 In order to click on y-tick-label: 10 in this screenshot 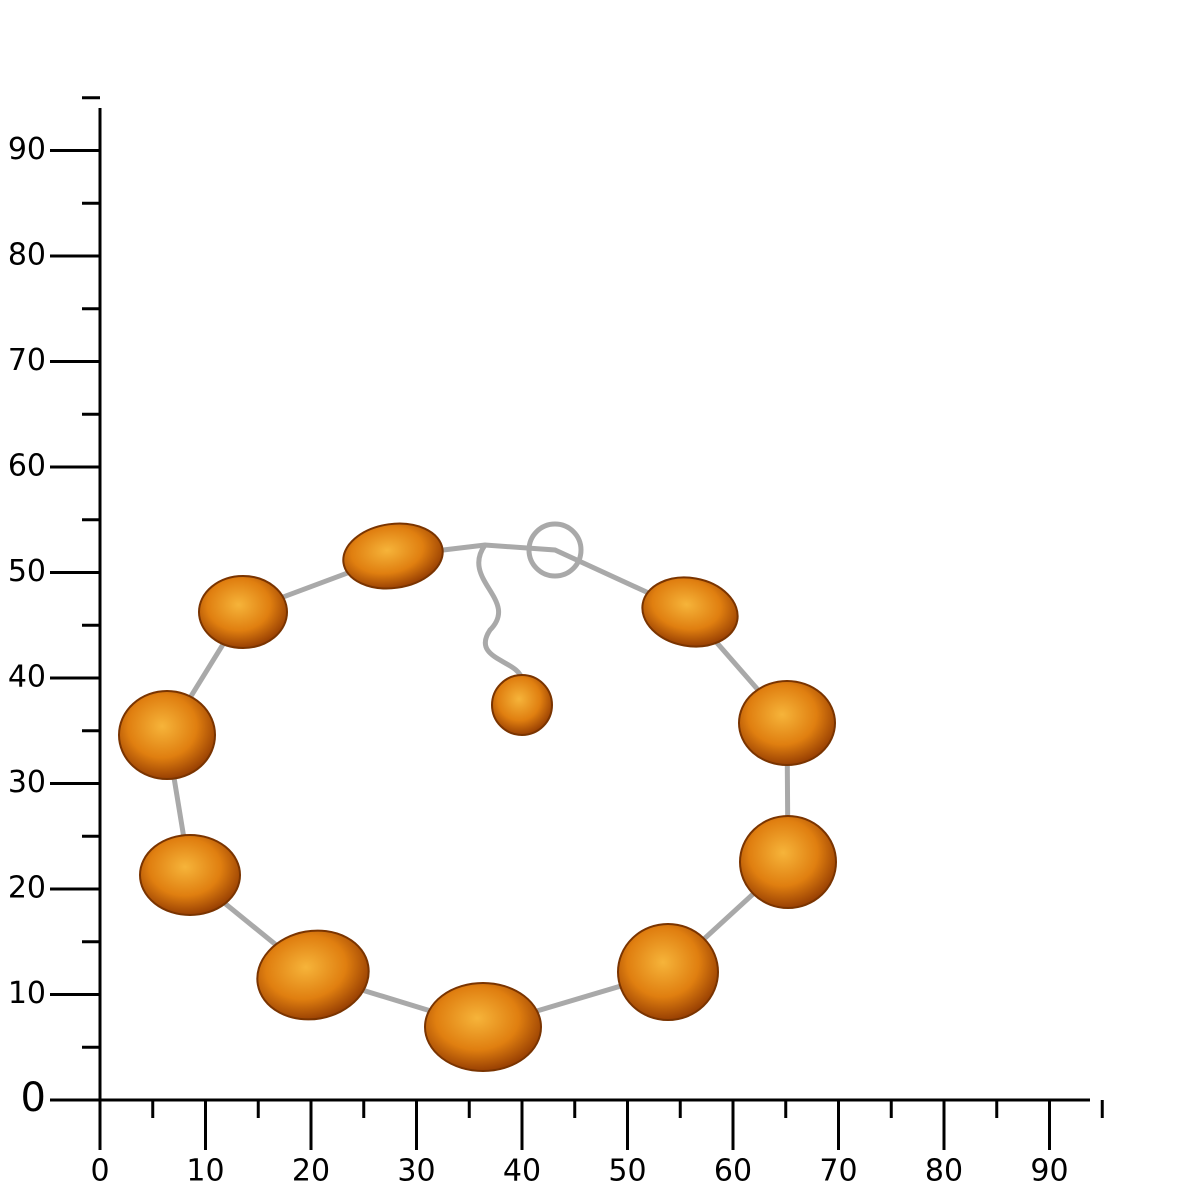, I will do `click(27, 993)`.